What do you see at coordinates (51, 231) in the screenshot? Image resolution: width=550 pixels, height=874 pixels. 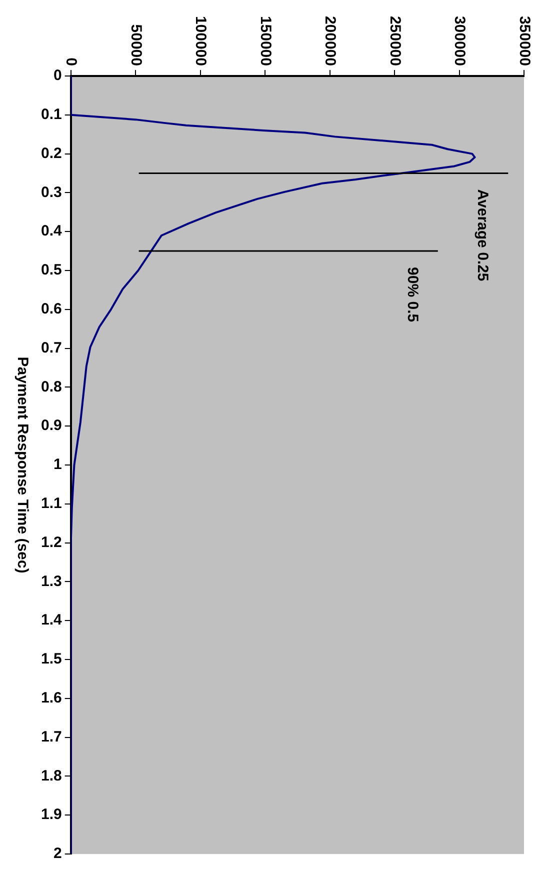 I see `y-tick-label: 0.4` at bounding box center [51, 231].